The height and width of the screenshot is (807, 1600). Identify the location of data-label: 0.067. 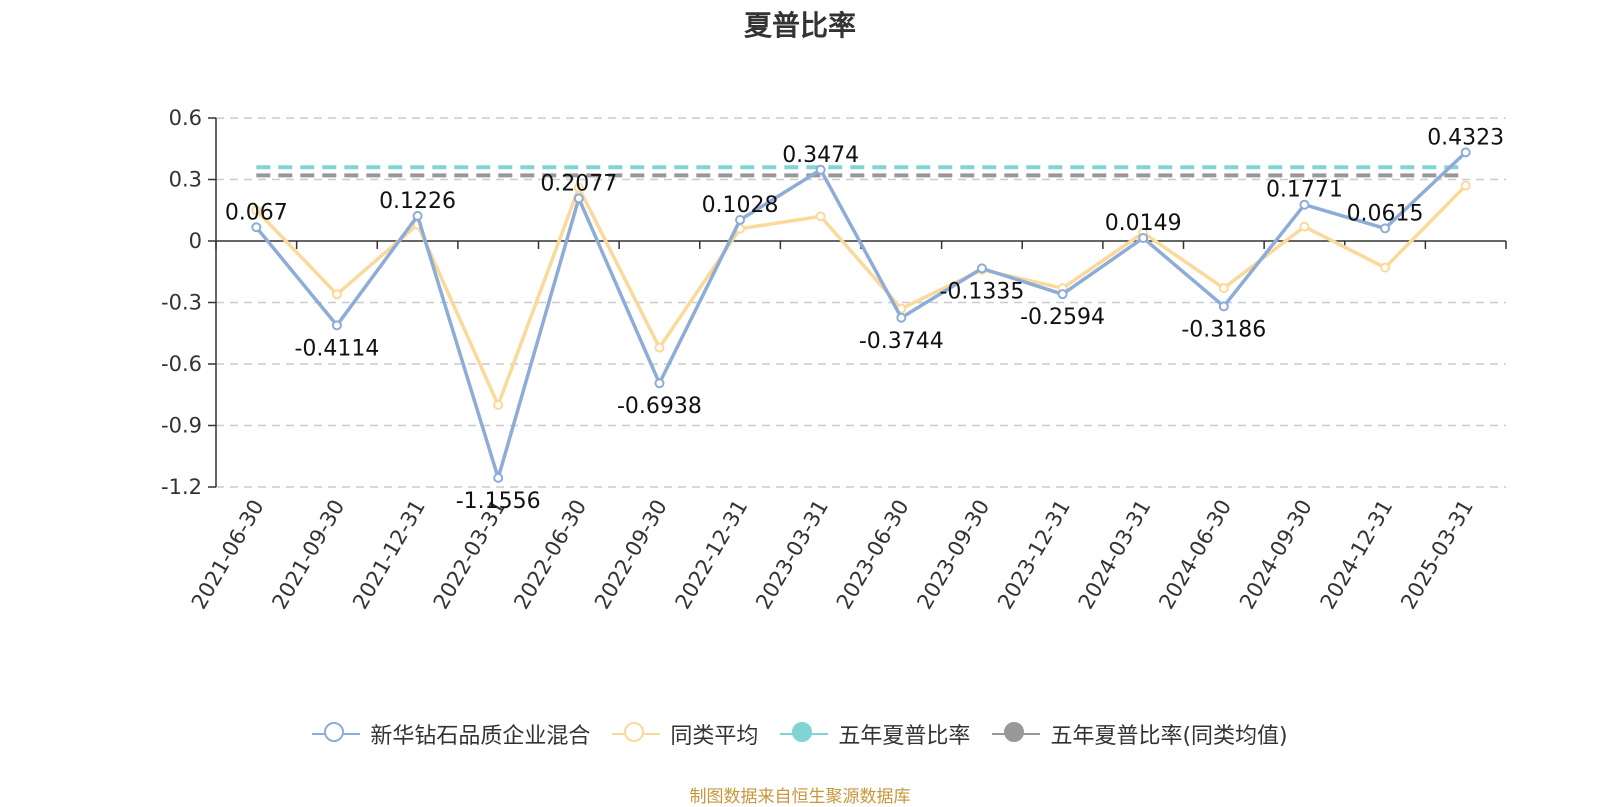
(256, 212).